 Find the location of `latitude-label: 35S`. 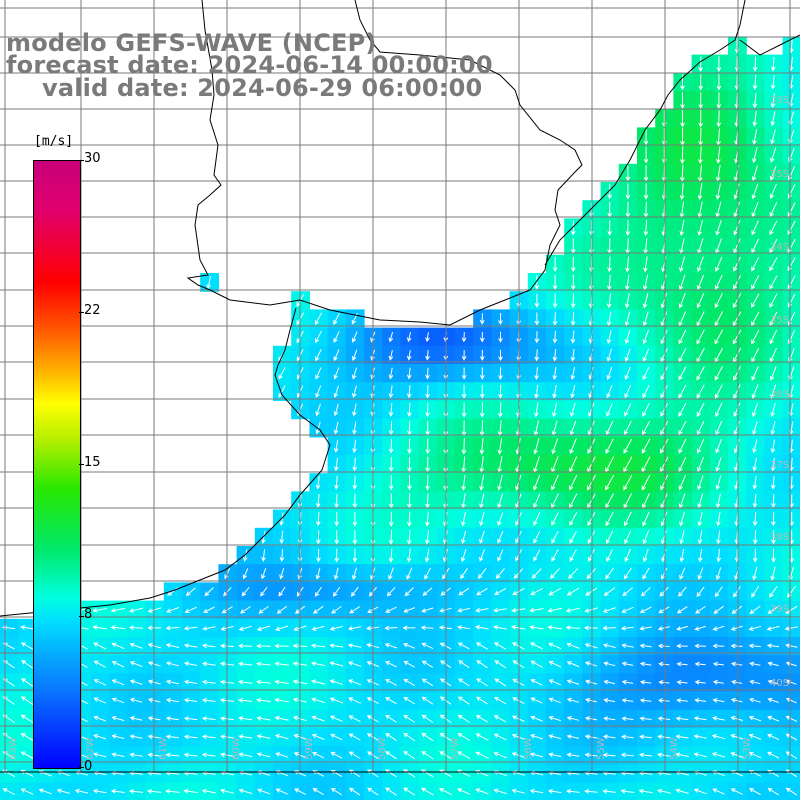

latitude-label: 35S is located at coordinates (779, 174).